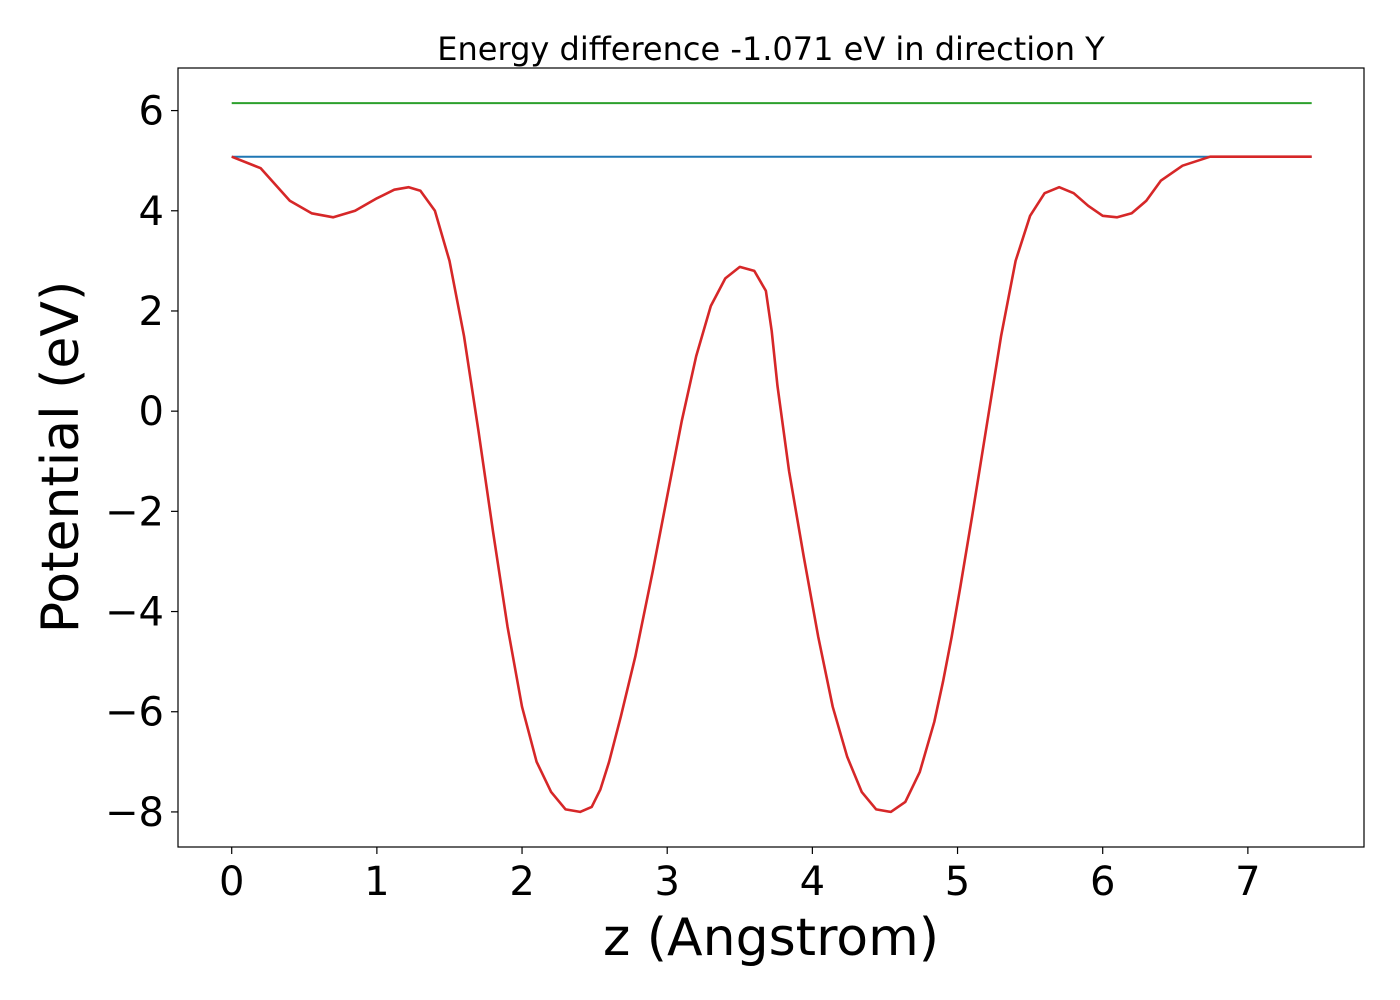 This screenshot has width=1400, height=1000. I want to click on x-tick-label: 6, so click(1102, 882).